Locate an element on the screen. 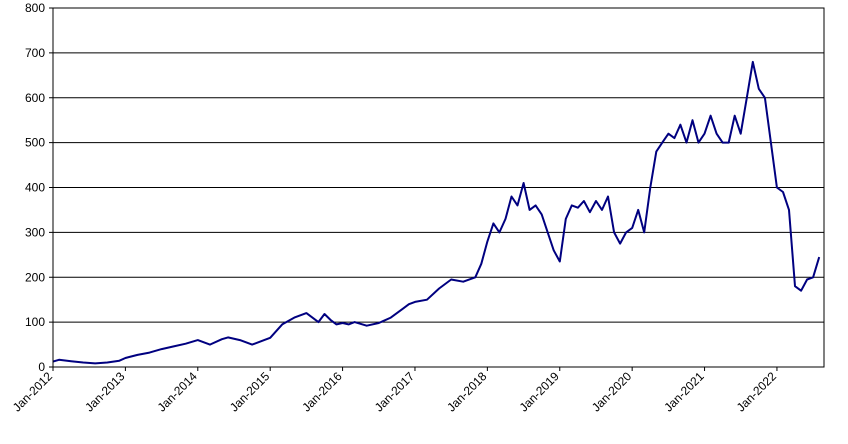  y-tick-label: 200 is located at coordinates (35, 277).